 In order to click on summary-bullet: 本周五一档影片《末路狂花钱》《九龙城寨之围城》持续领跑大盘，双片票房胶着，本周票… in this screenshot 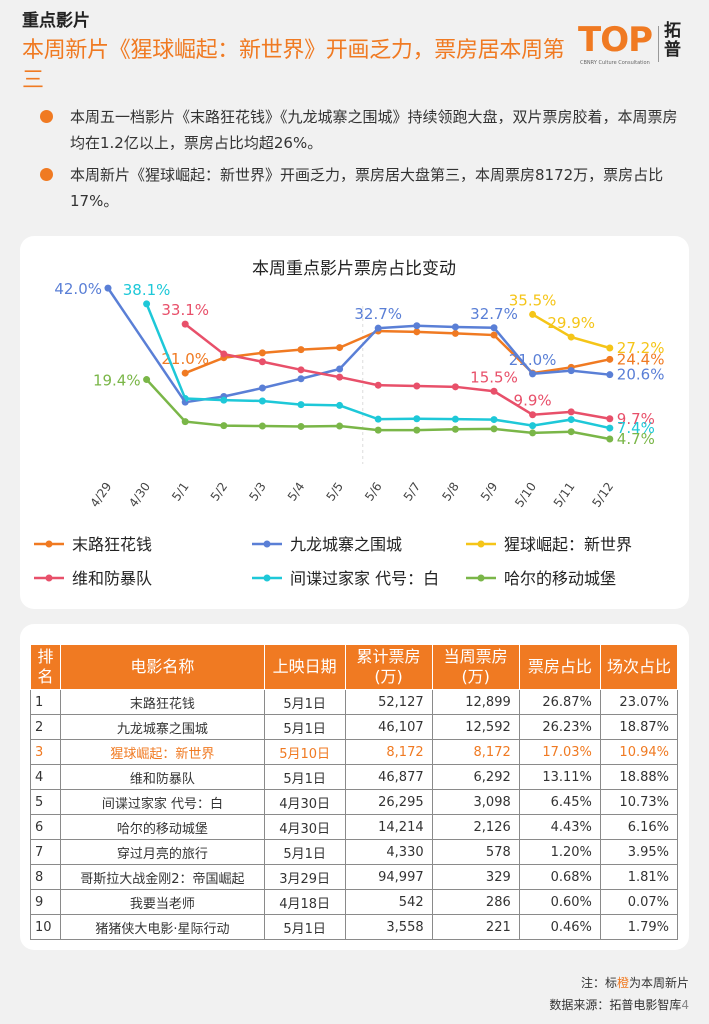, I will do `click(360, 130)`.